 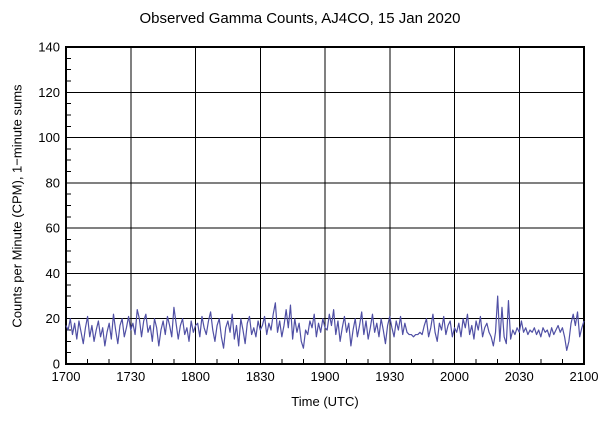 What do you see at coordinates (53, 182) in the screenshot?
I see `y-tick-label: 80` at bounding box center [53, 182].